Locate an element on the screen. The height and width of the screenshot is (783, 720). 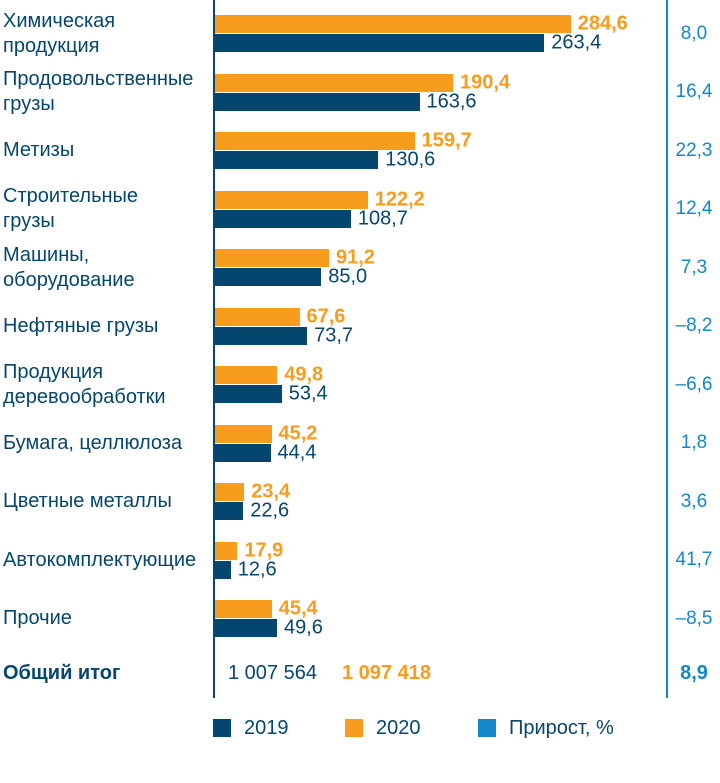
growth-value: 1,8 is located at coordinates (694, 442).